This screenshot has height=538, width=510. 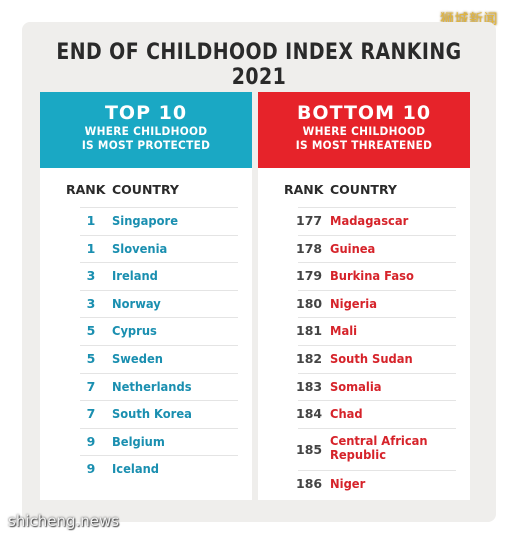 I want to click on table-row: 7 Netherlands, so click(x=159, y=386).